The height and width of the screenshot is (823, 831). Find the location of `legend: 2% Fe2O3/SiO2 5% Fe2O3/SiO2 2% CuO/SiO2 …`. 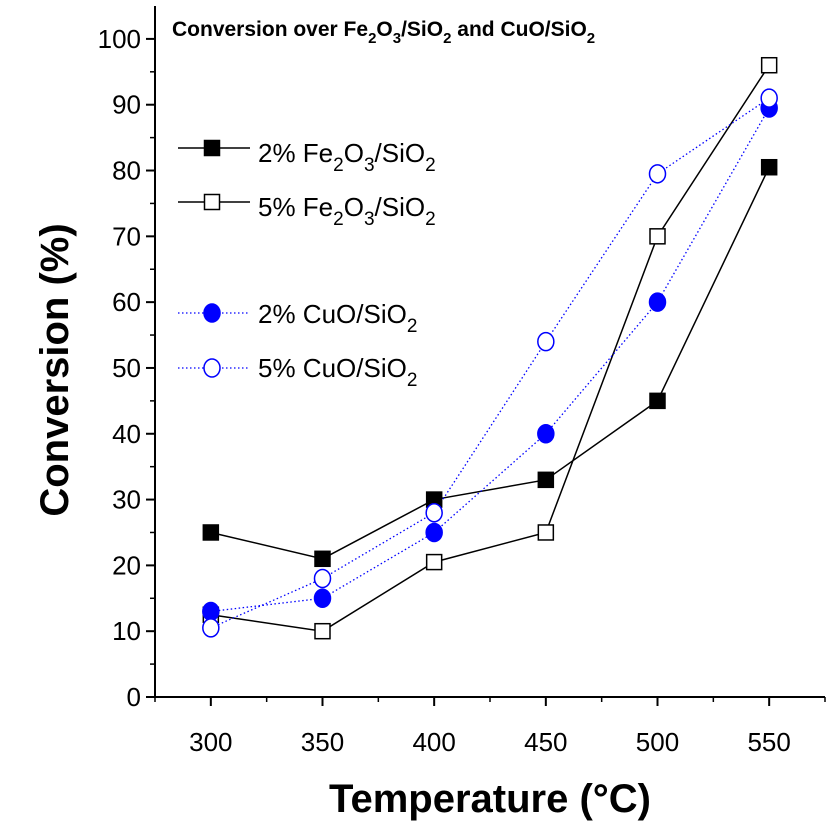

legend: 2% Fe2O3/SiO2 5% Fe2O3/SiO2 2% CuO/SiO2 … is located at coordinates (307, 264).